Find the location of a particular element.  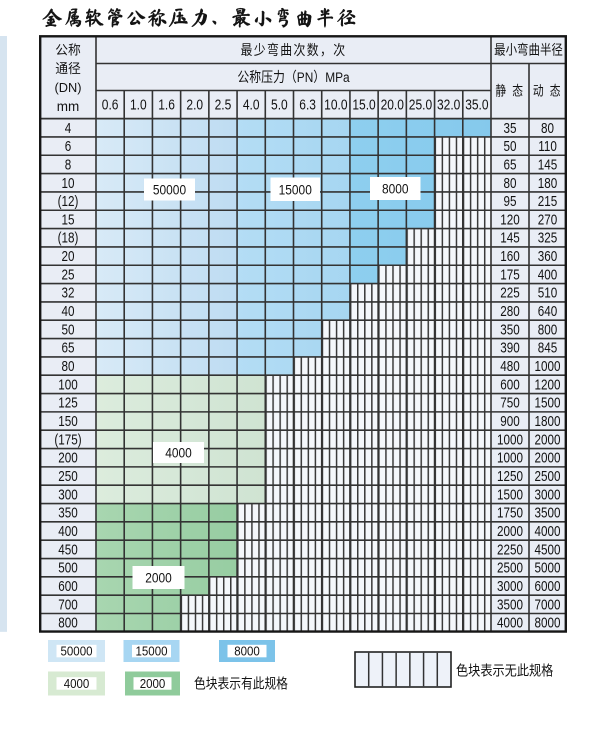

svg-text: 845 is located at coordinates (547, 347).